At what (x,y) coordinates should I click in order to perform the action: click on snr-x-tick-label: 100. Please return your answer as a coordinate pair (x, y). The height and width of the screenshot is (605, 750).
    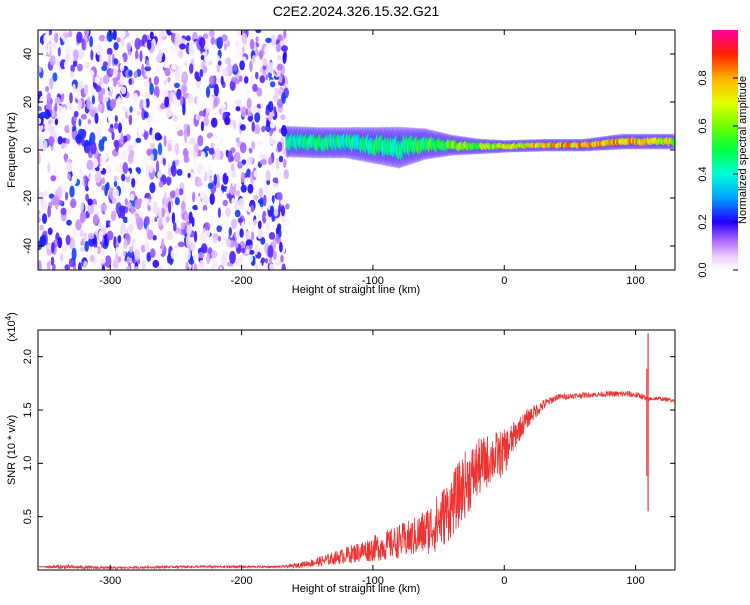
    Looking at the image, I should click on (635, 581).